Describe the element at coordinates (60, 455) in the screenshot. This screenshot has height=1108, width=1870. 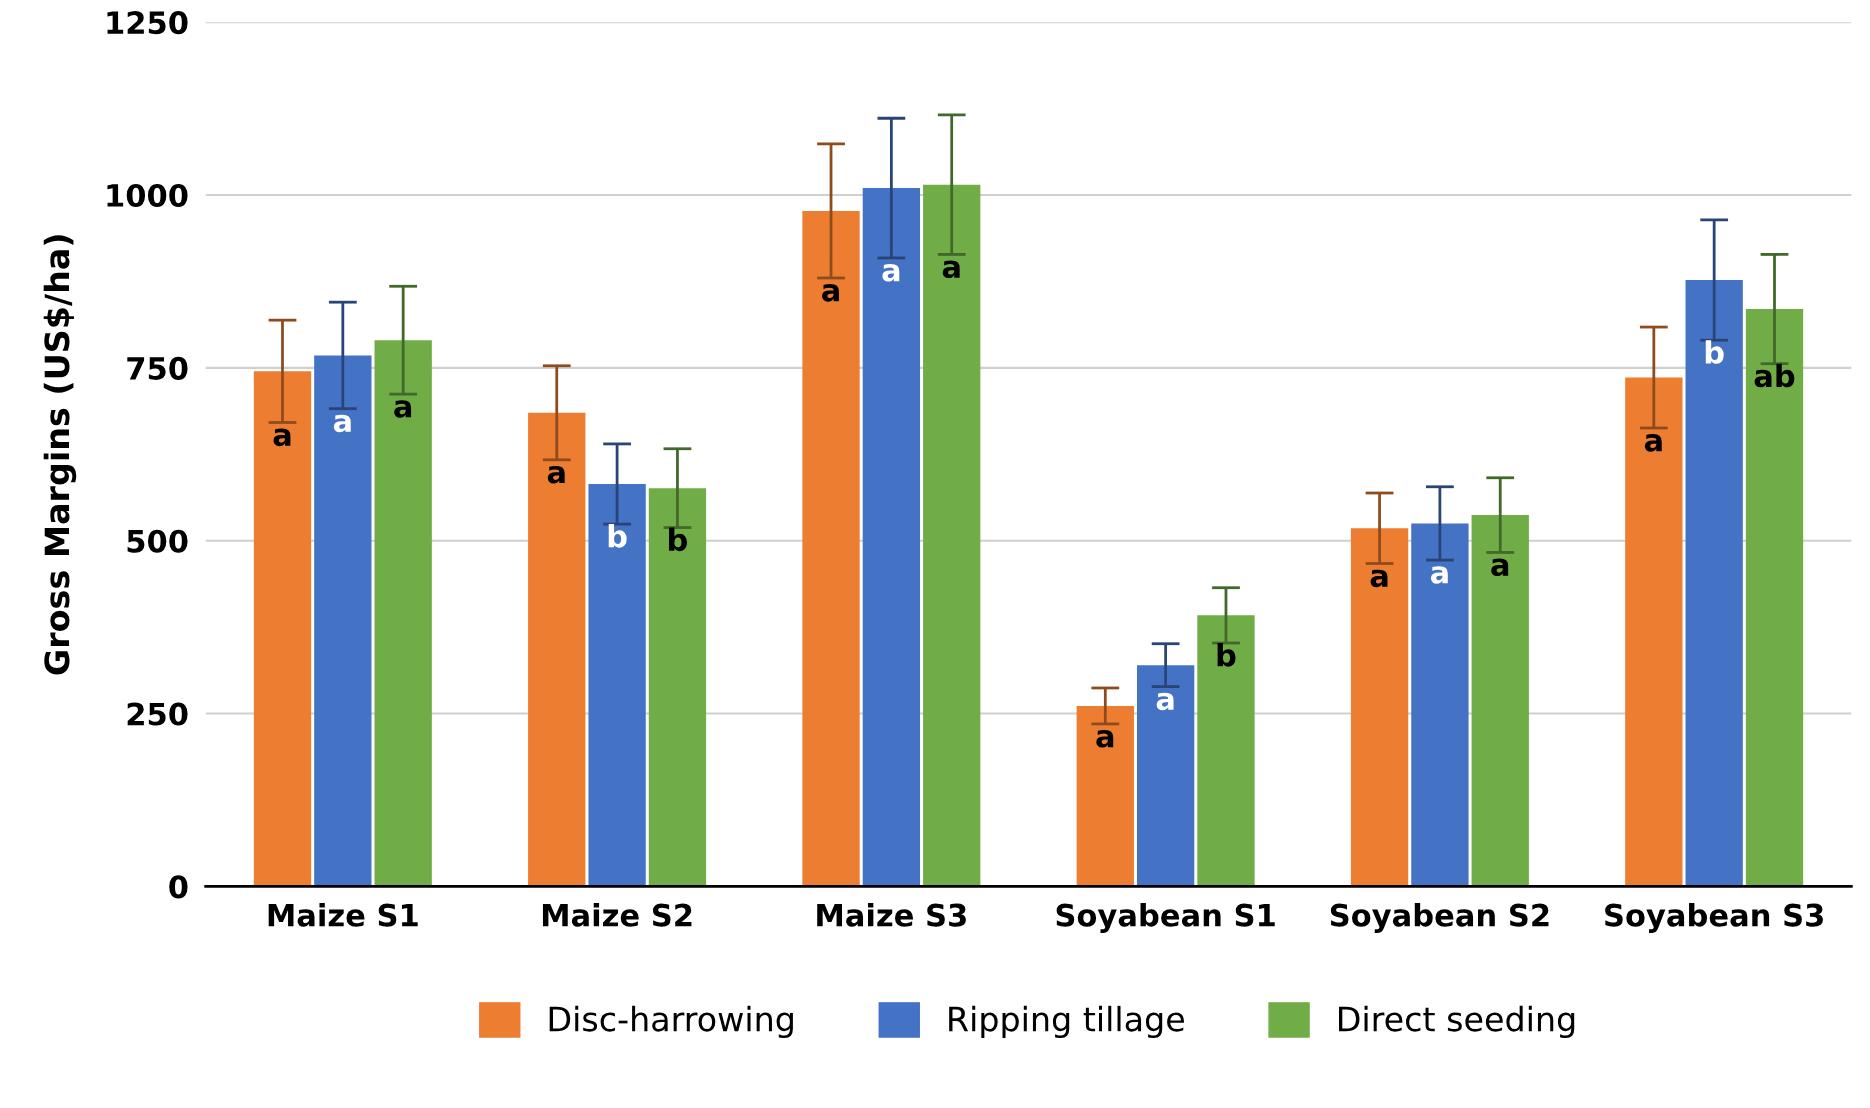
I see `y-axis-title: Gross Margins (US$/ha)` at that location.